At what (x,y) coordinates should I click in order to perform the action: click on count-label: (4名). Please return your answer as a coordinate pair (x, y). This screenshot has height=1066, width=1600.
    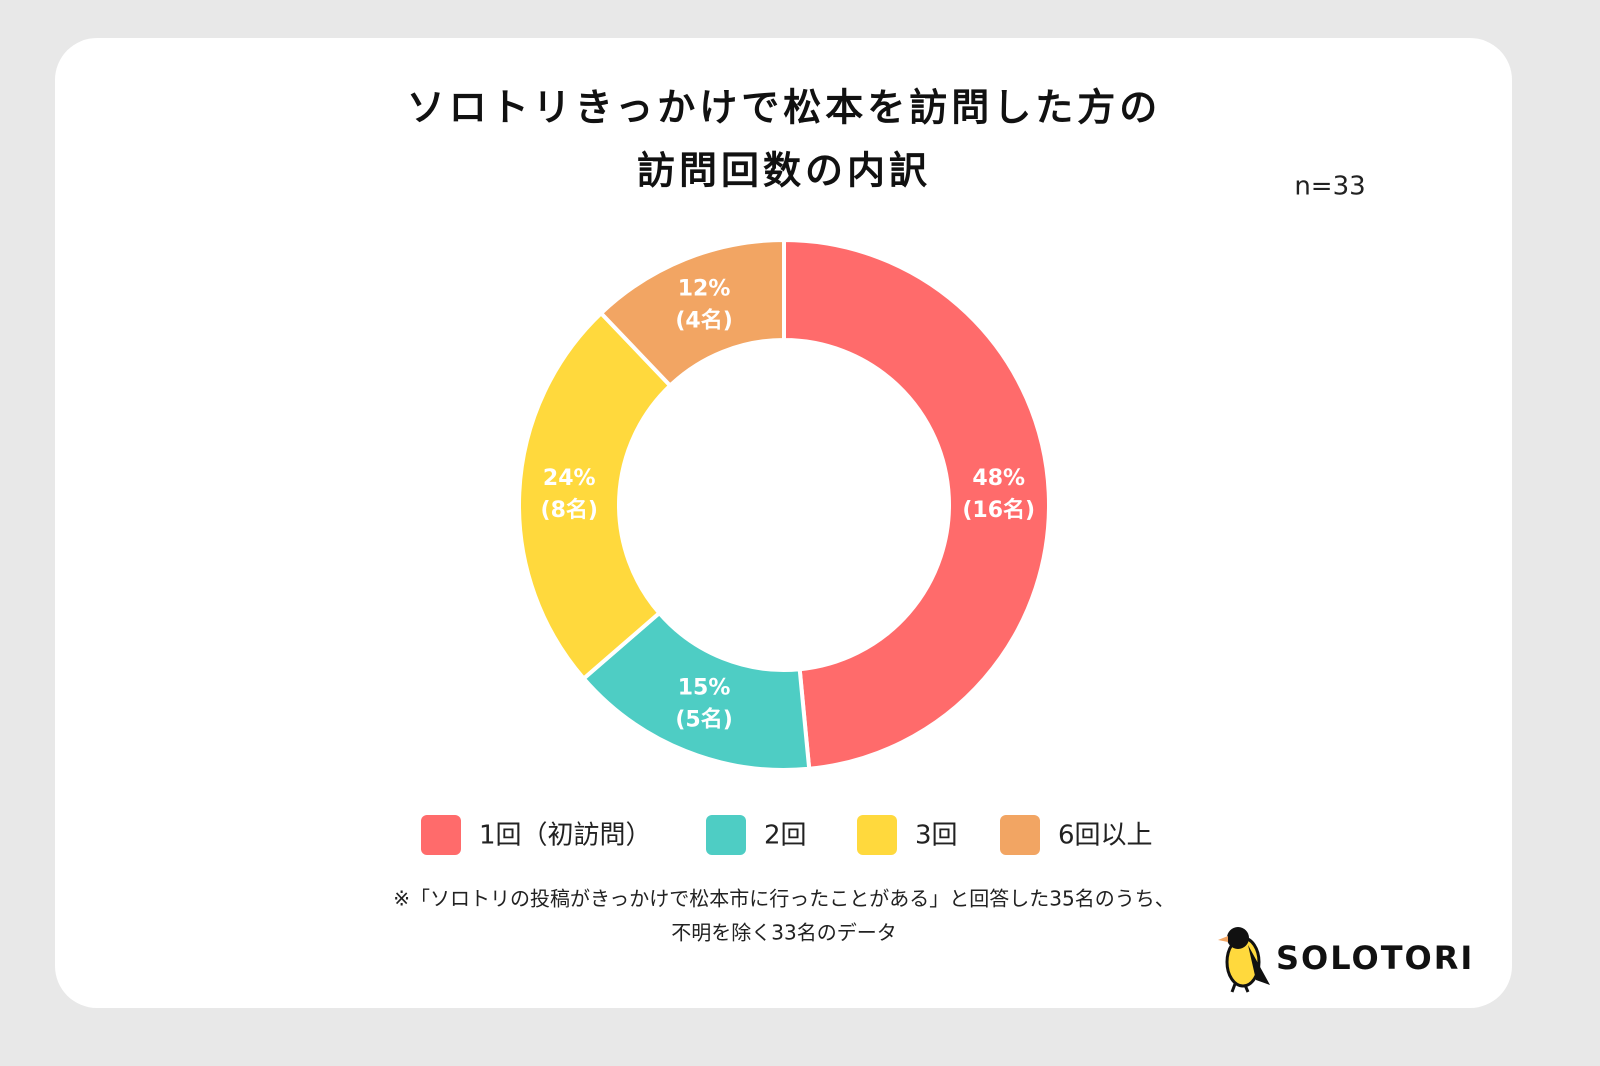
    Looking at the image, I should click on (703, 320).